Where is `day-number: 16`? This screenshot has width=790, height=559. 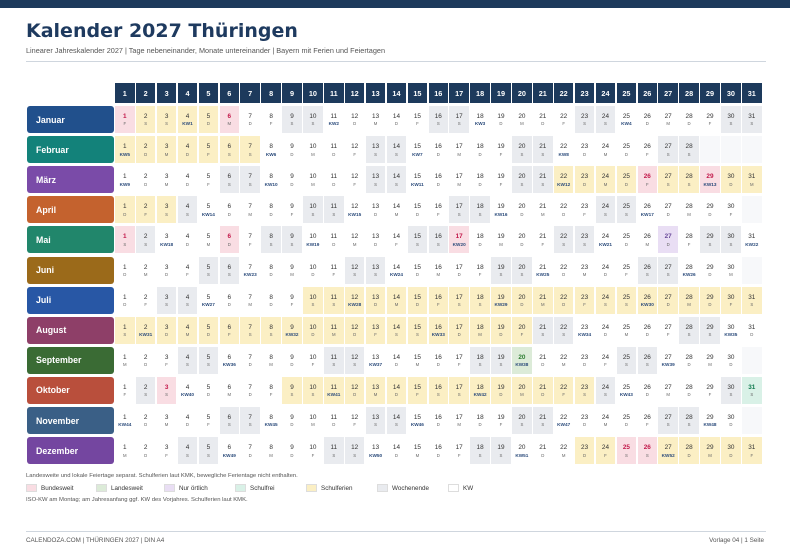
day-number: 16 is located at coordinates (438, 387).